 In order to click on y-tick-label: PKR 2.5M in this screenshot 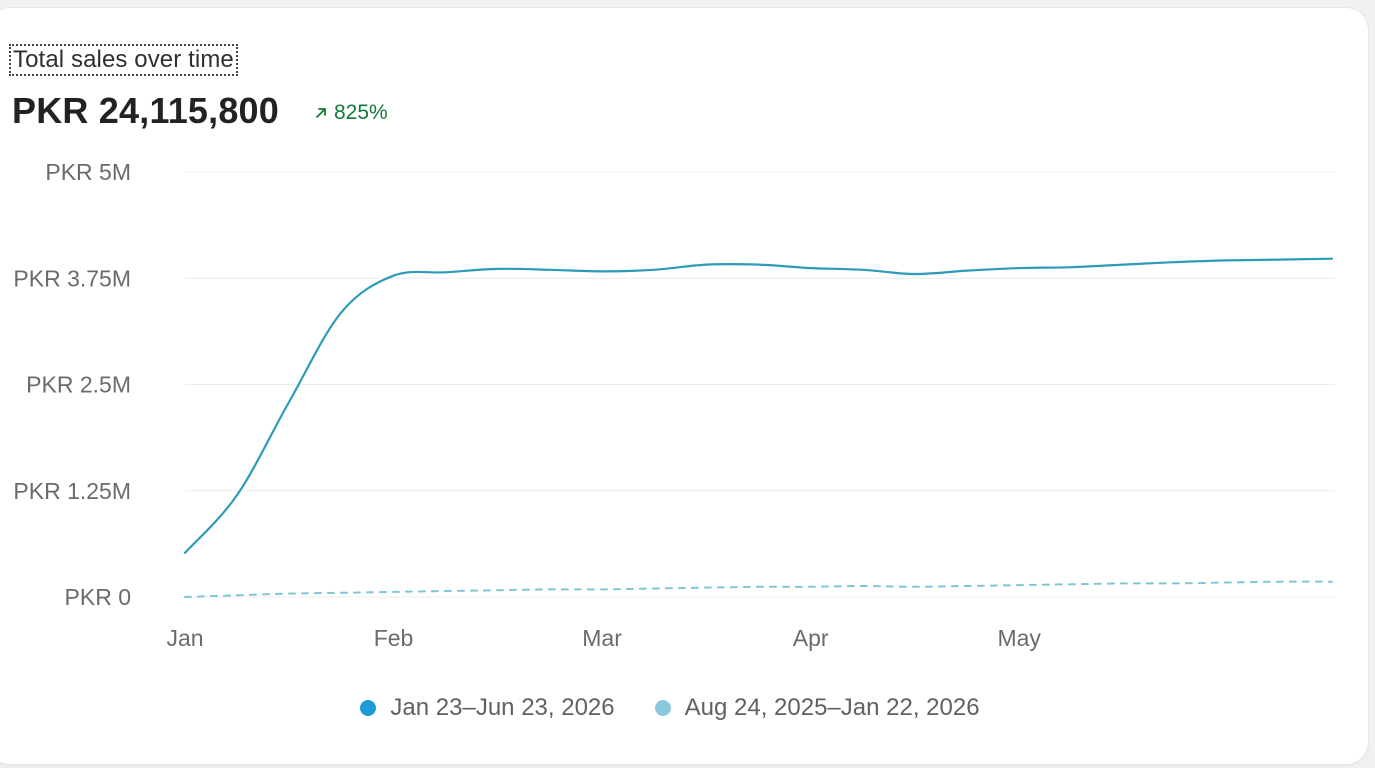, I will do `click(78, 385)`.